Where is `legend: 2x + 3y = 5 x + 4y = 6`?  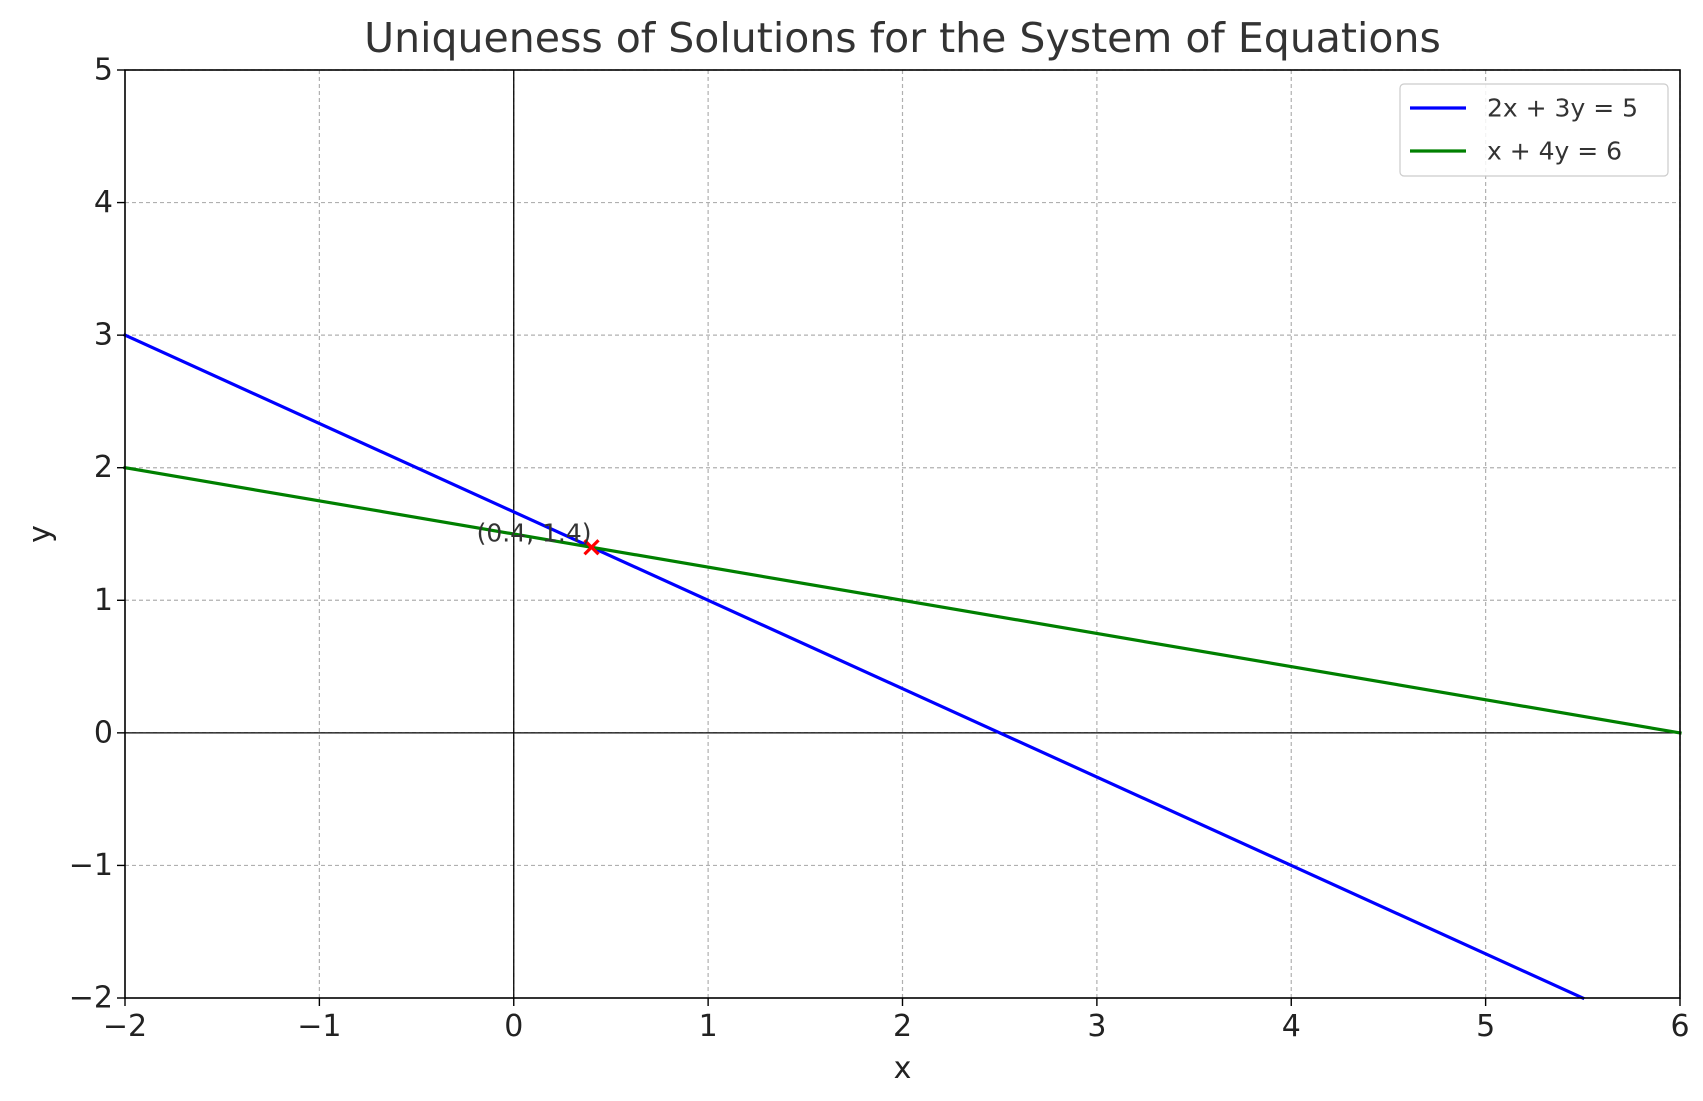 legend: 2x + 3y = 5 x + 4y = 6 is located at coordinates (1534, 130).